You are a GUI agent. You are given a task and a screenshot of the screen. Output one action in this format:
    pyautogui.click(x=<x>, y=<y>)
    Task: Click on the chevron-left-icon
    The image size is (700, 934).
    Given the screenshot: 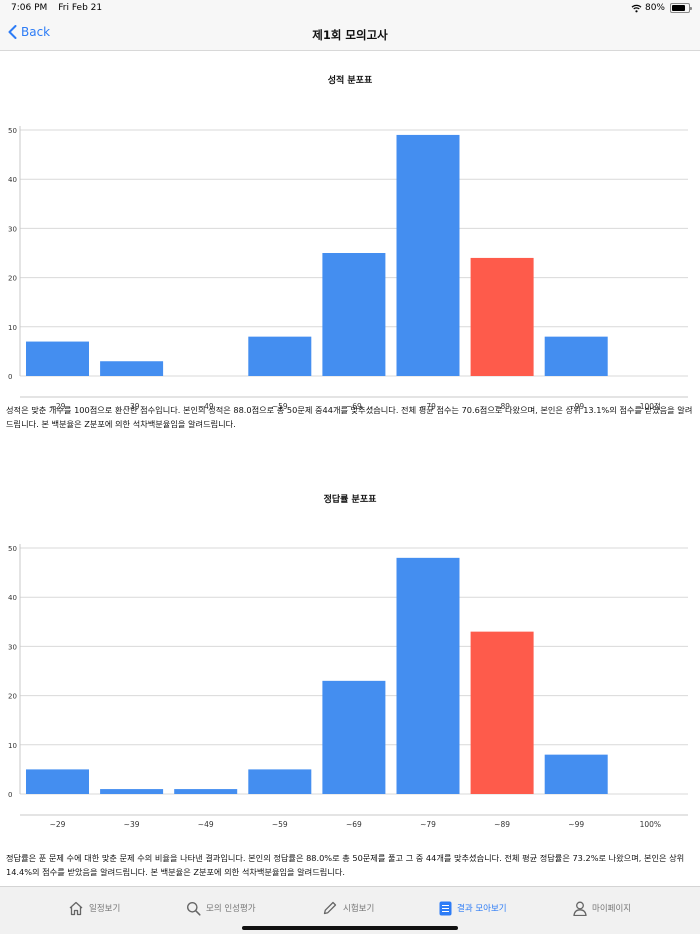 What is the action you would take?
    pyautogui.click(x=12, y=32)
    